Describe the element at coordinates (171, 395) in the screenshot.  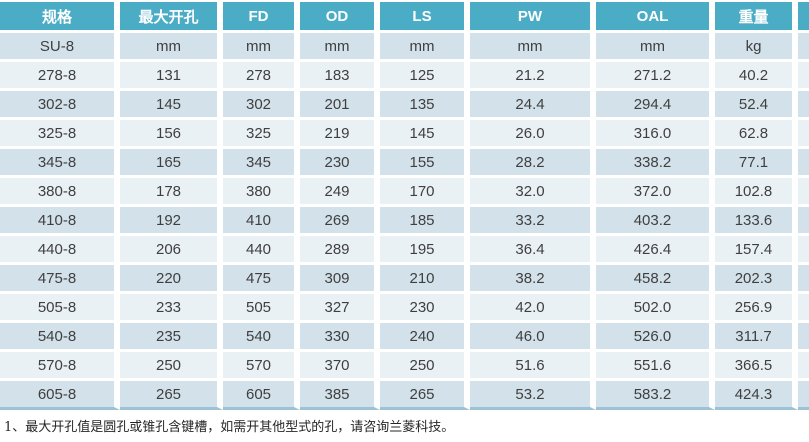
I see `cell: 265` at that location.